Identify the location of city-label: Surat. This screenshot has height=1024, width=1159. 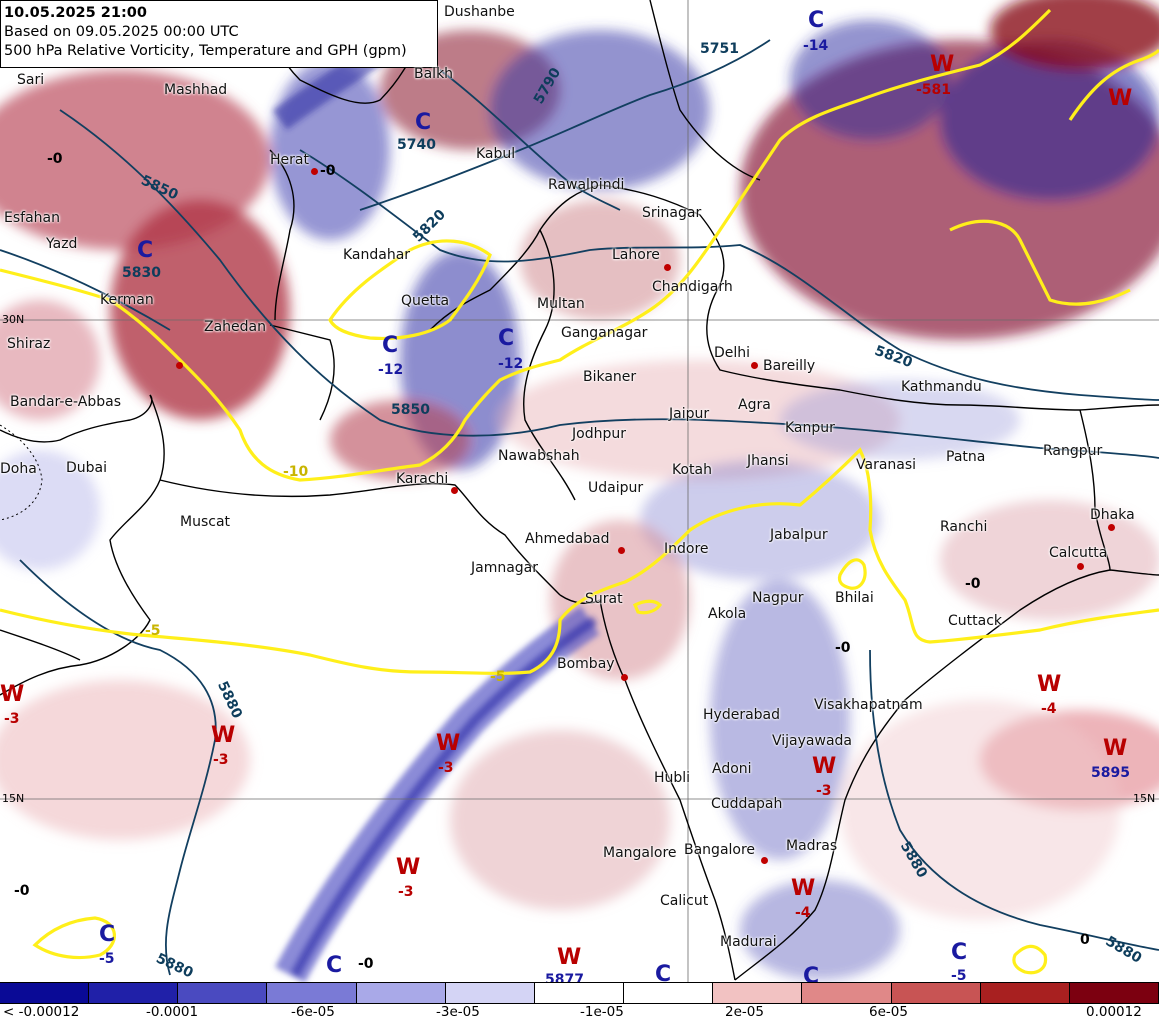
(604, 599).